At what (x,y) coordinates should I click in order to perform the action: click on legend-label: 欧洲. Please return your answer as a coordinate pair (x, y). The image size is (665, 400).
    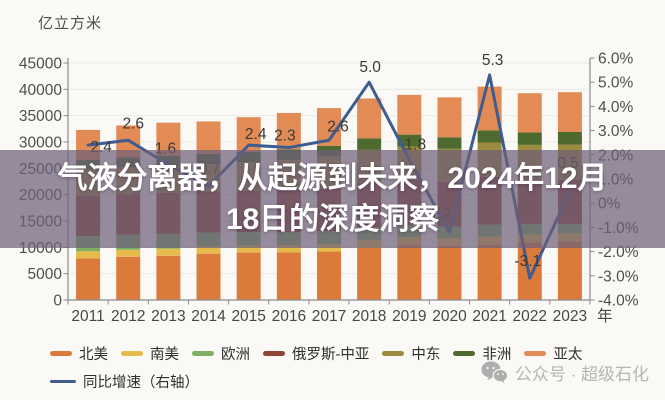
    Looking at the image, I should click on (235, 355).